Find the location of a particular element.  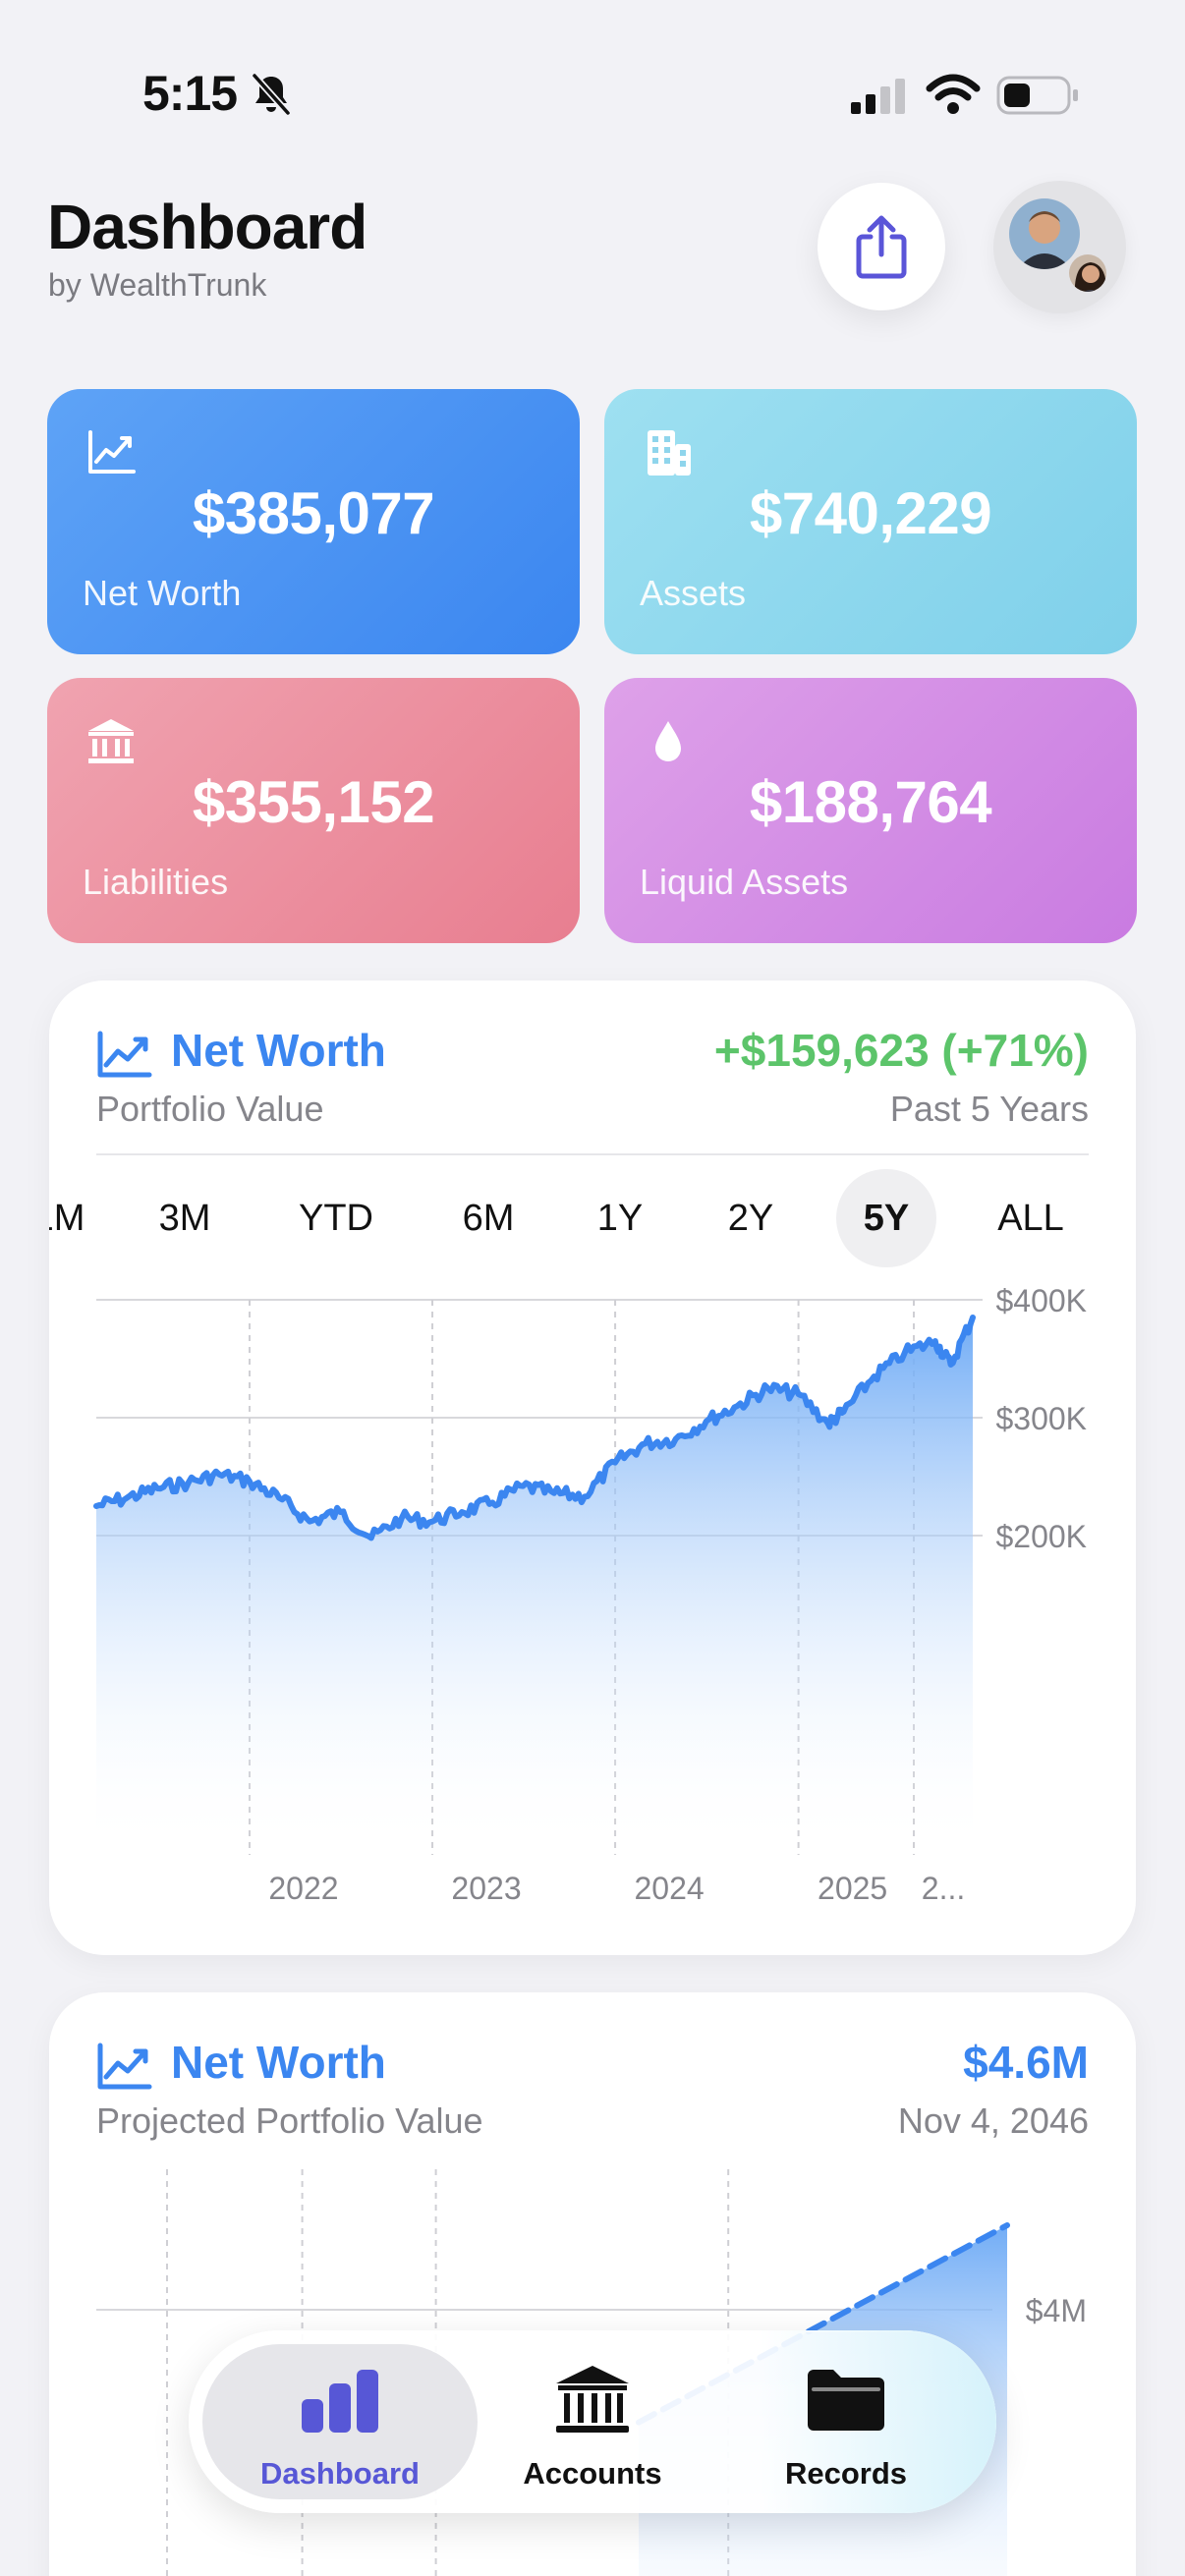

assets-tile: $740,229 Assets is located at coordinates (871, 521).